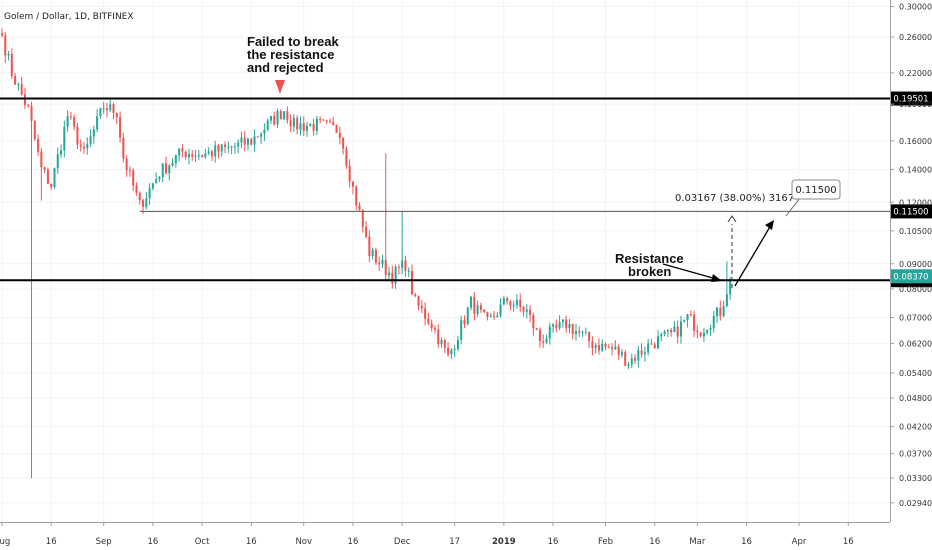 The height and width of the screenshot is (550, 932). Describe the element at coordinates (915, 427) in the screenshot. I see `y-tick-label: 0.04200` at that location.